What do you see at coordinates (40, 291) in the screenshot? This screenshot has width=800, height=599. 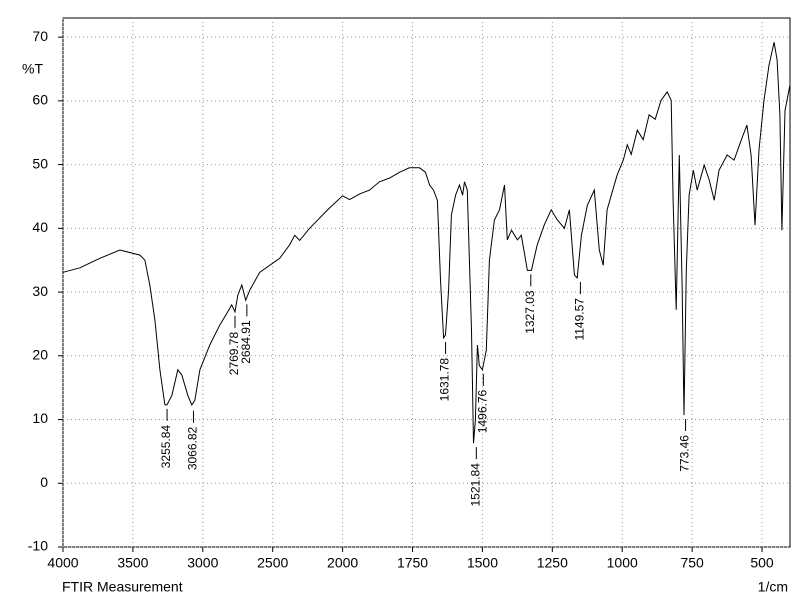 I see `y-tick-label: 30` at bounding box center [40, 291].